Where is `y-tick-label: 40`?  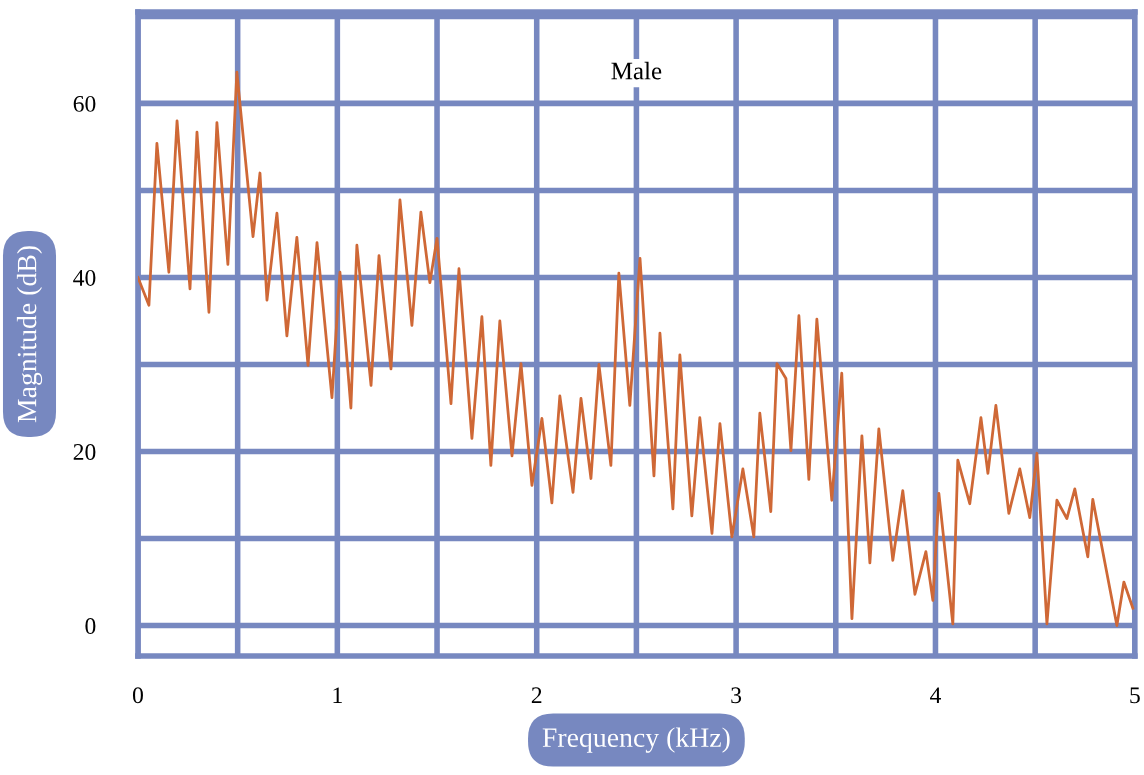 y-tick-label: 40 is located at coordinates (84, 277).